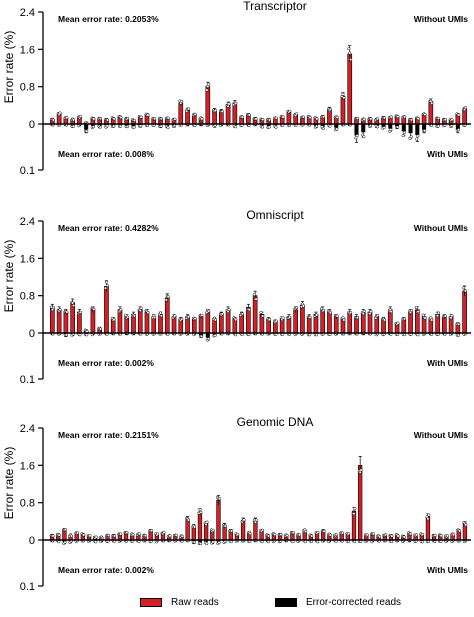  Describe the element at coordinates (195, 602) in the screenshot. I see `legend-label-raw-reads: Raw reads` at that location.